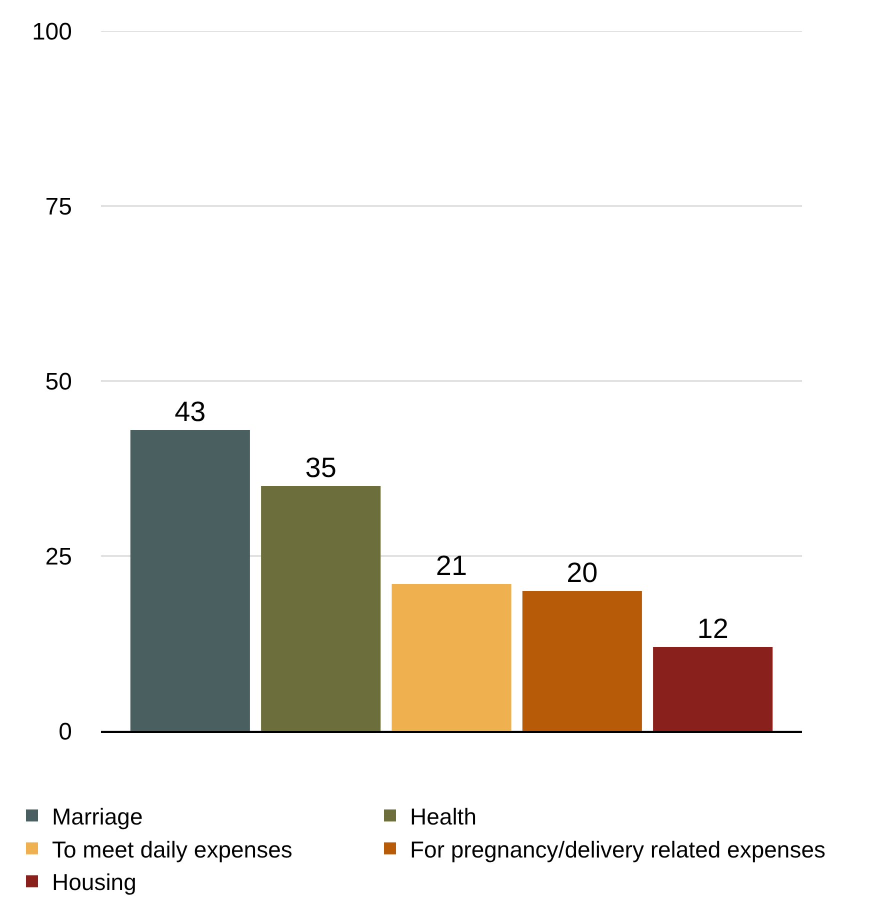  What do you see at coordinates (320, 467) in the screenshot?
I see `data-label: 35` at bounding box center [320, 467].